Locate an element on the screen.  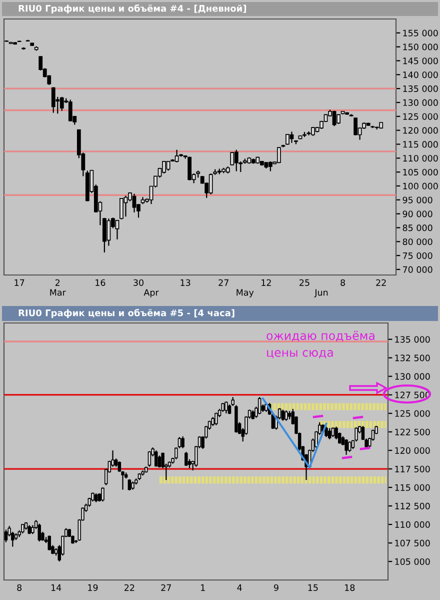
x-tick-label: 16 is located at coordinates (101, 282).